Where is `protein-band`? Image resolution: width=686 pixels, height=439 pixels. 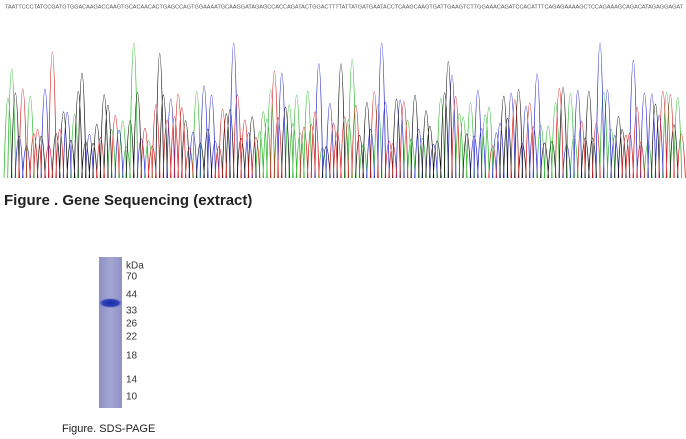
protein-band is located at coordinates (110, 303).